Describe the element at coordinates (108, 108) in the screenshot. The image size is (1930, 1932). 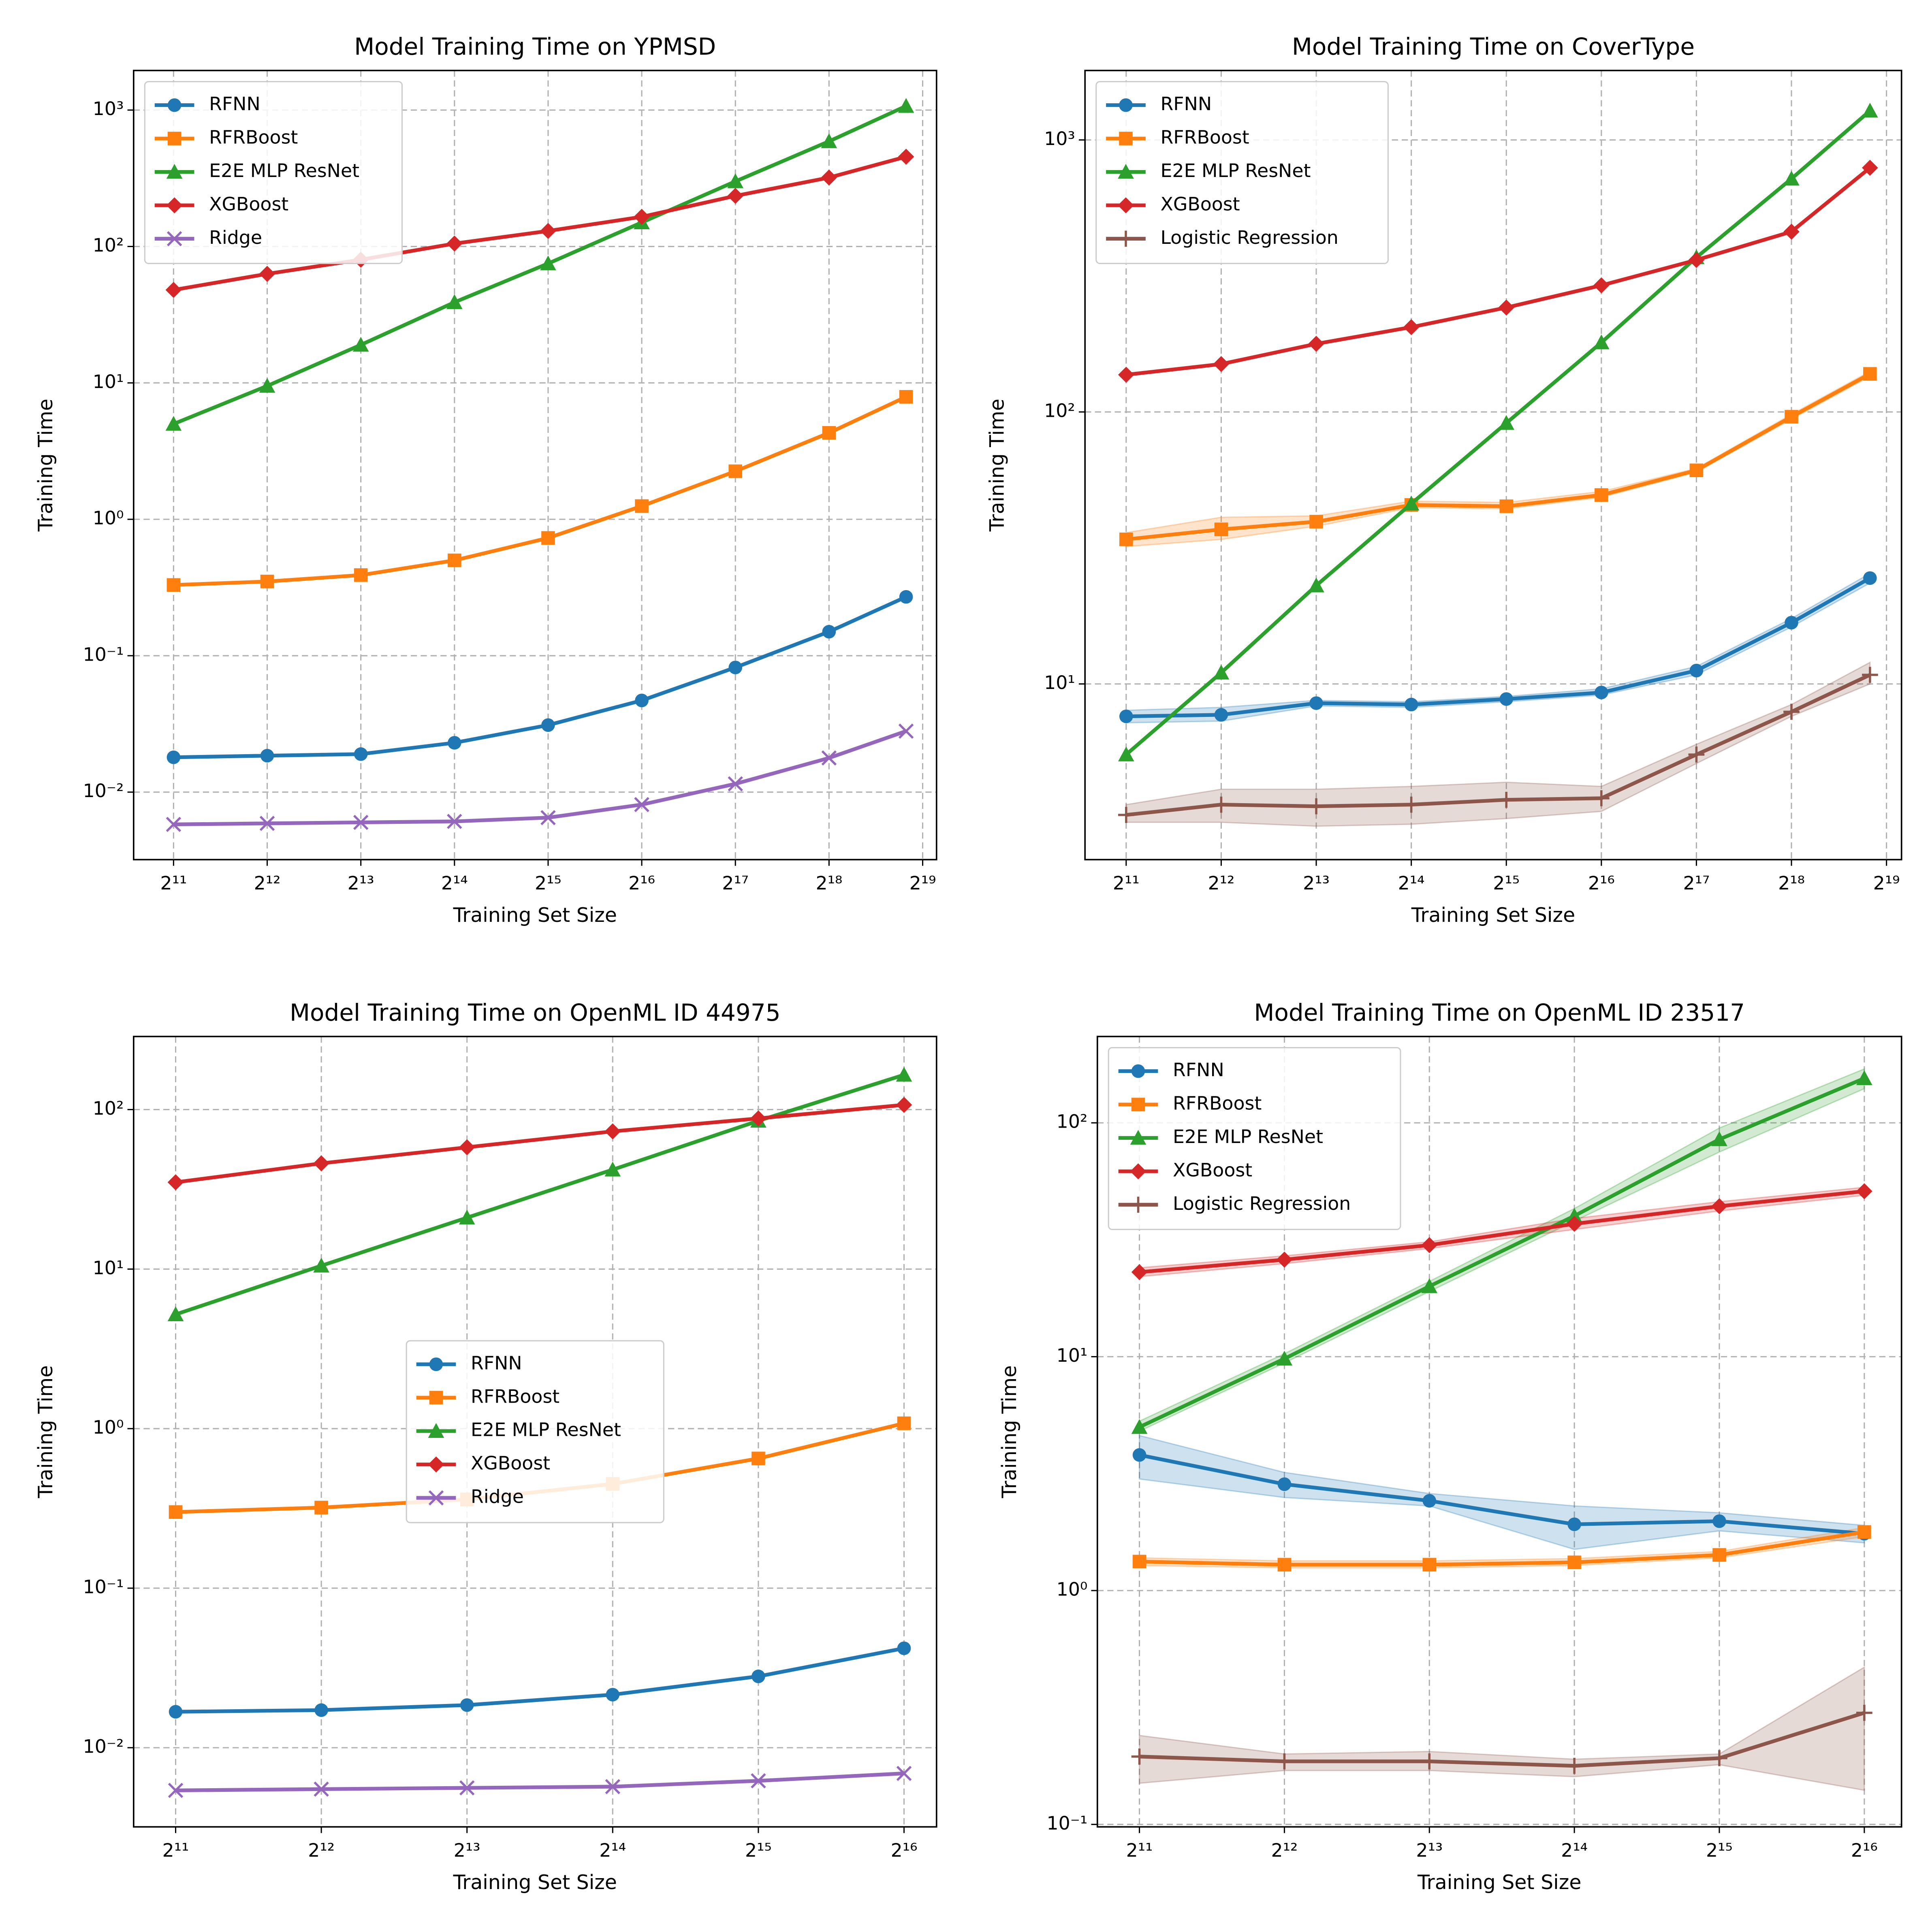
I see `y-tick-label: 10³` at that location.